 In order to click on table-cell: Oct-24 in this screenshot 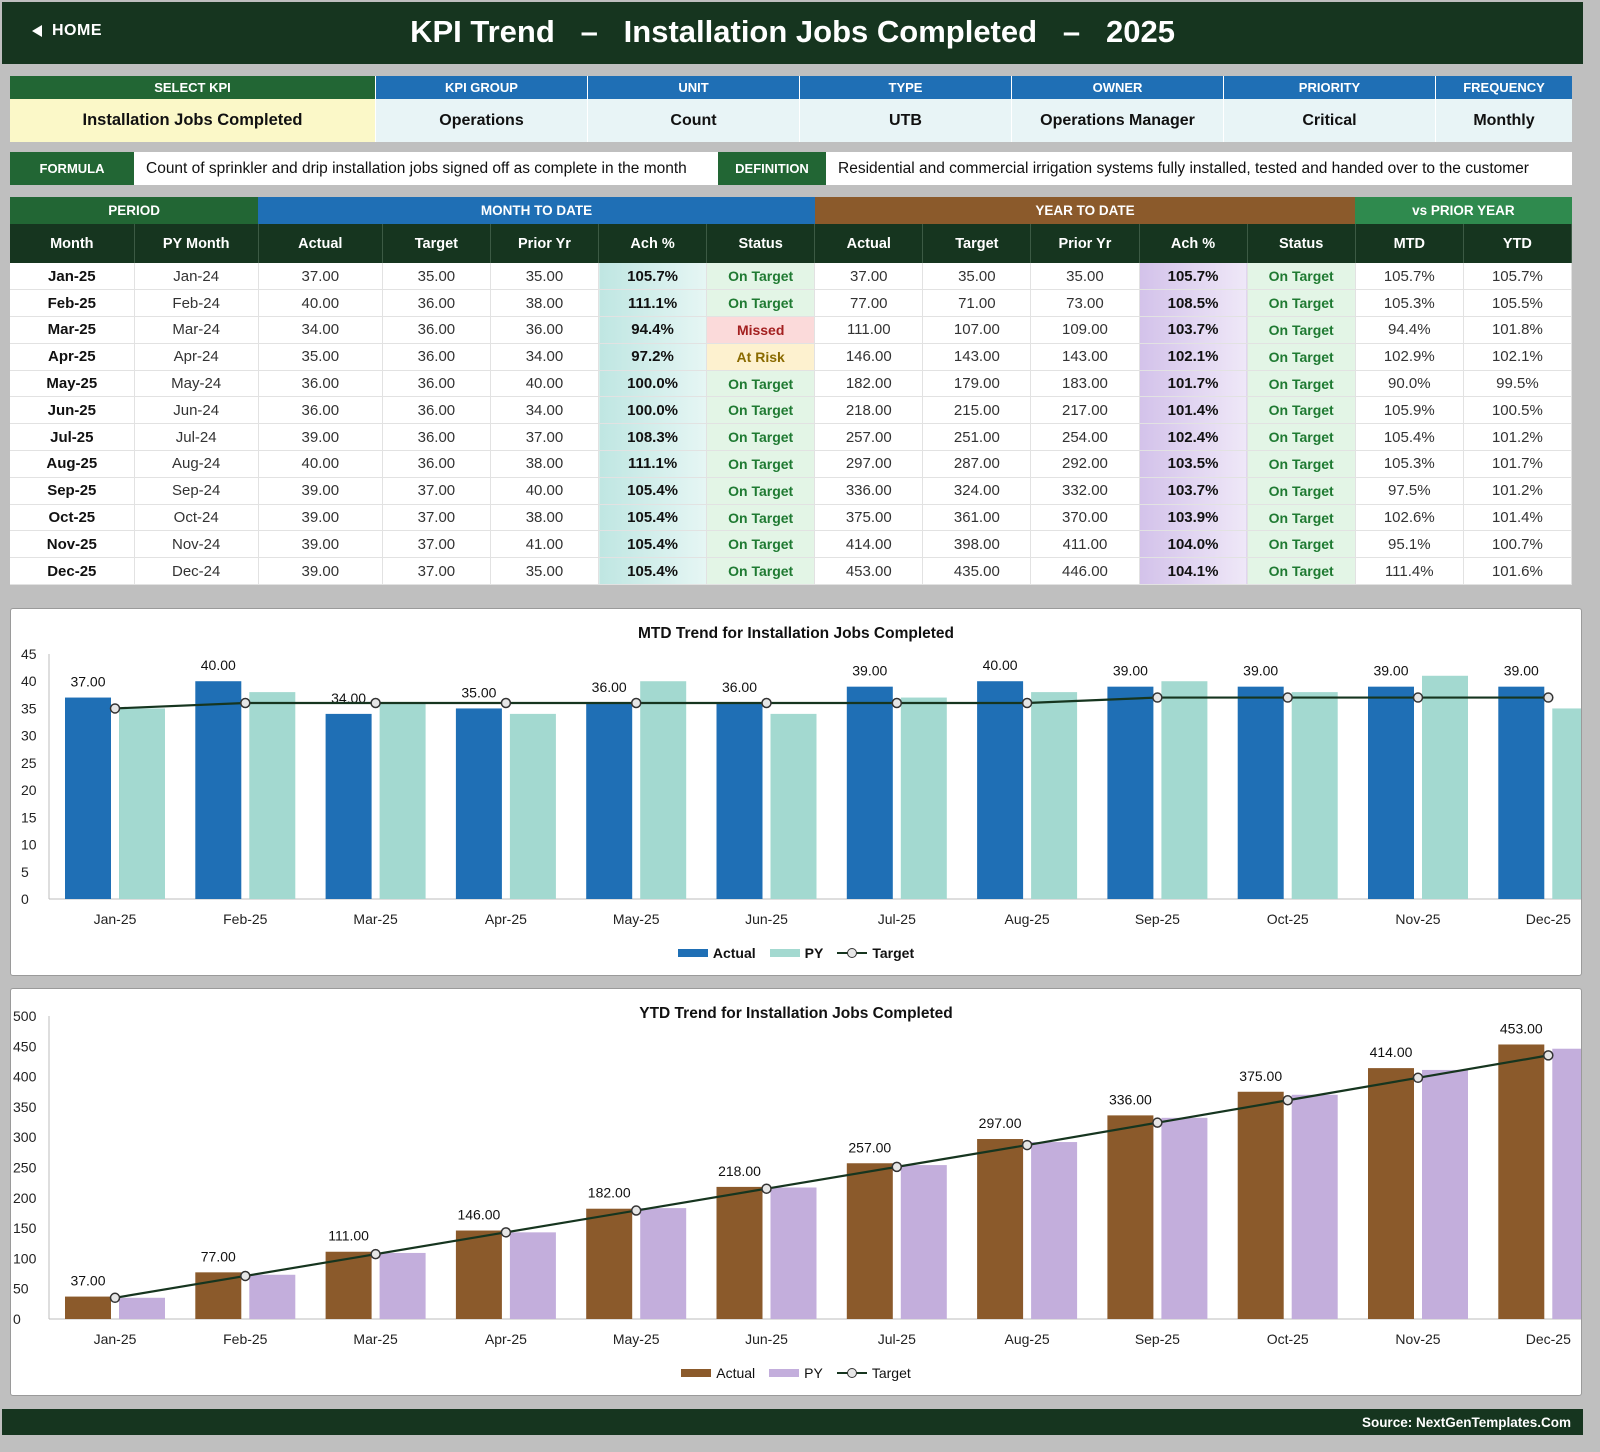, I will do `click(196, 518)`.